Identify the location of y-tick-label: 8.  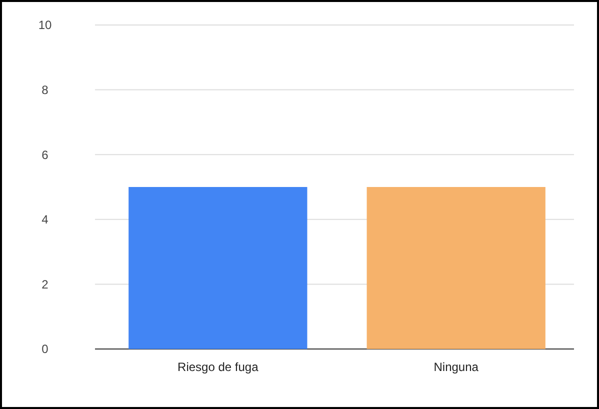
(45, 90).